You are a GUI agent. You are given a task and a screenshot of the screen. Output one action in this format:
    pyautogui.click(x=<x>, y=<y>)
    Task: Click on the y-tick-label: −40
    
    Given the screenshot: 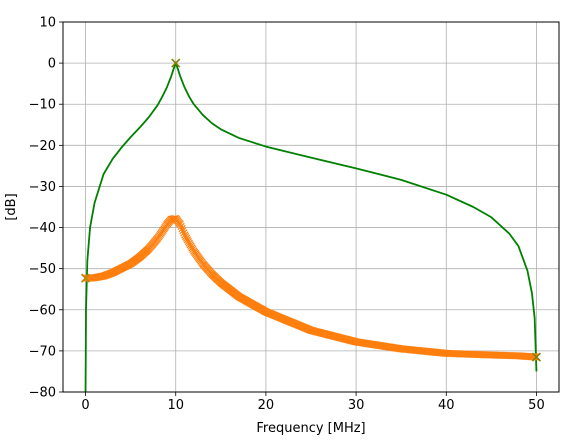 What is the action you would take?
    pyautogui.click(x=42, y=228)
    